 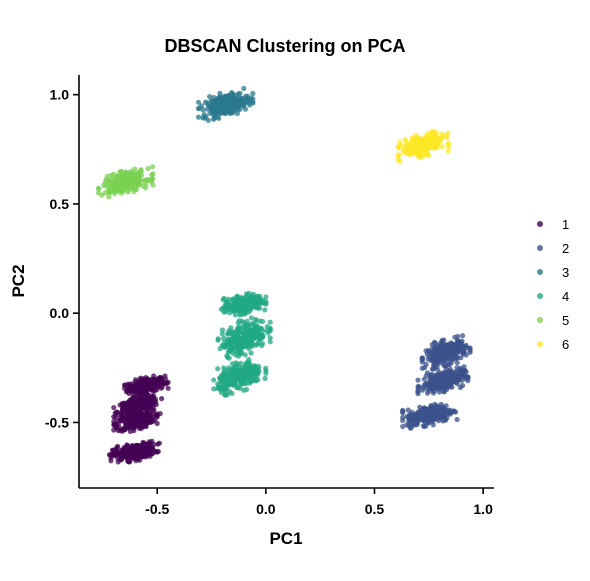 What do you see at coordinates (565, 320) in the screenshot?
I see `legend-label: 5` at bounding box center [565, 320].